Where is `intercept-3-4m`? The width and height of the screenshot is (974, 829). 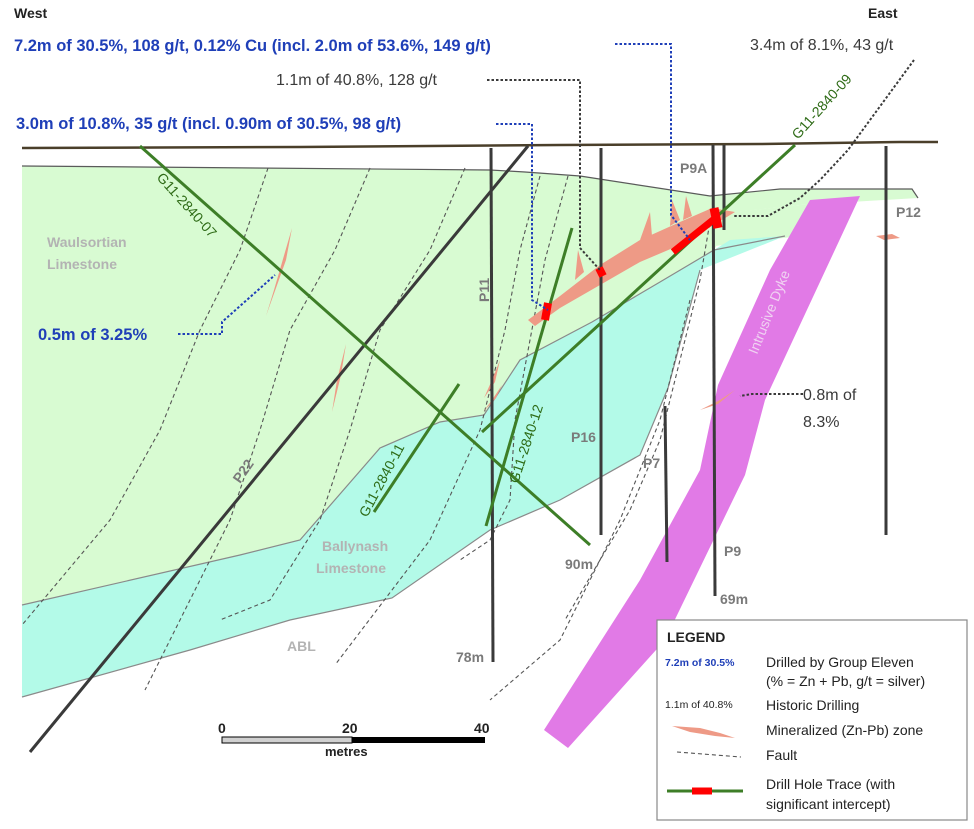
intercept-3-4m is located at coordinates (716, 218).